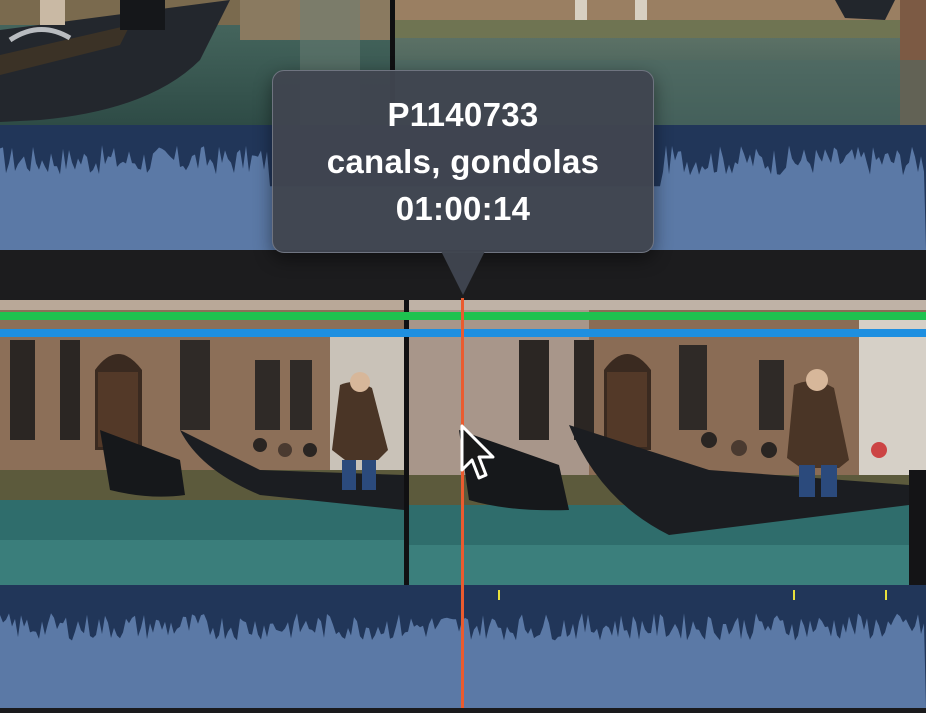 This screenshot has height=713, width=926. I want to click on tooltip-keywords: canals, gondolas, so click(463, 161).